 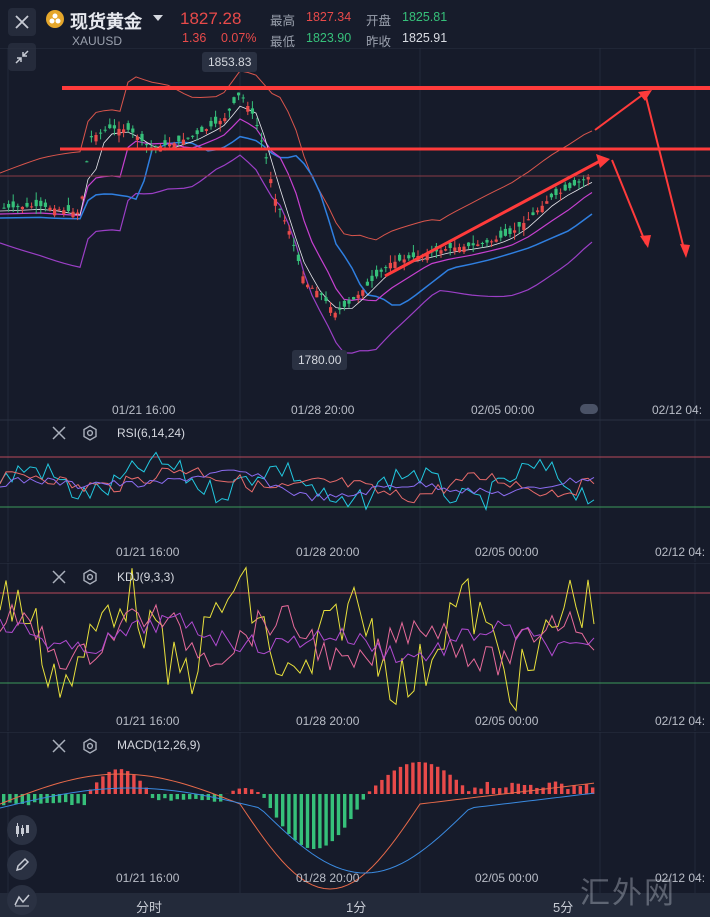 I want to click on scroll-handle, so click(x=589, y=409).